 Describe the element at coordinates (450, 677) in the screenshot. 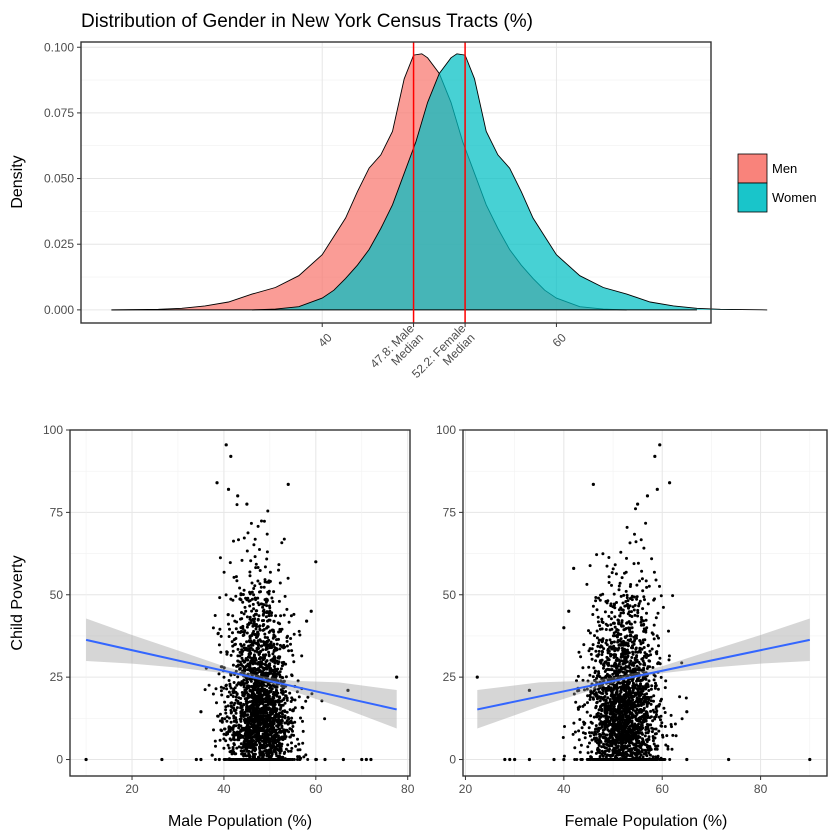

I see `scatter-y-tick-label: 25` at that location.